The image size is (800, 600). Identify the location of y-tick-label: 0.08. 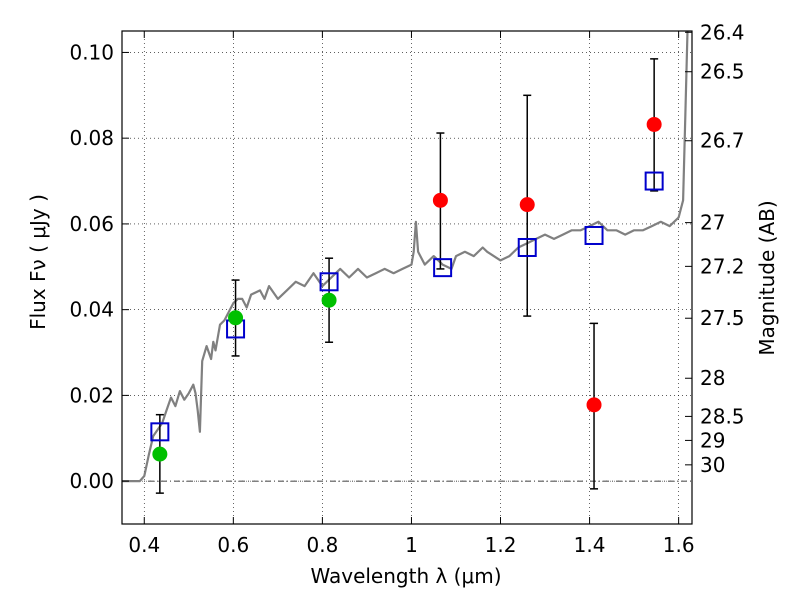
(91, 138).